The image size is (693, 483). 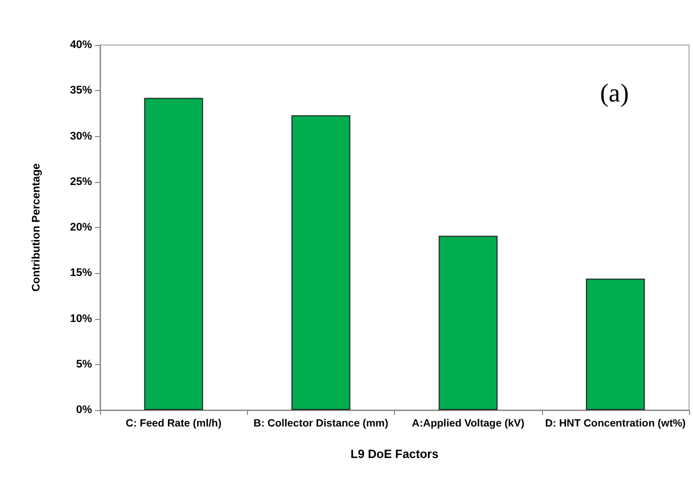 I want to click on annotation: (a), so click(x=614, y=93).